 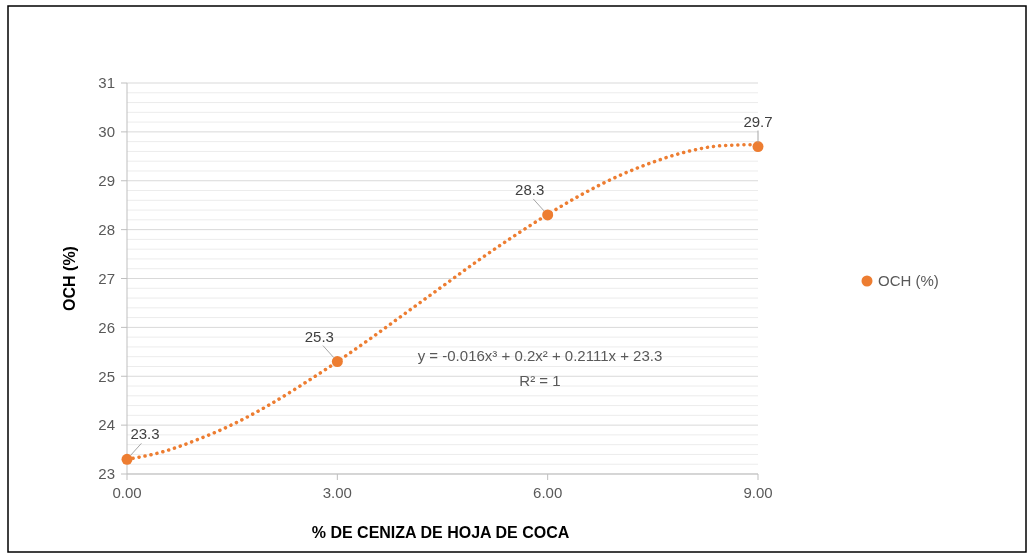 I want to click on x-tick-label: 3.00, so click(x=337, y=492).